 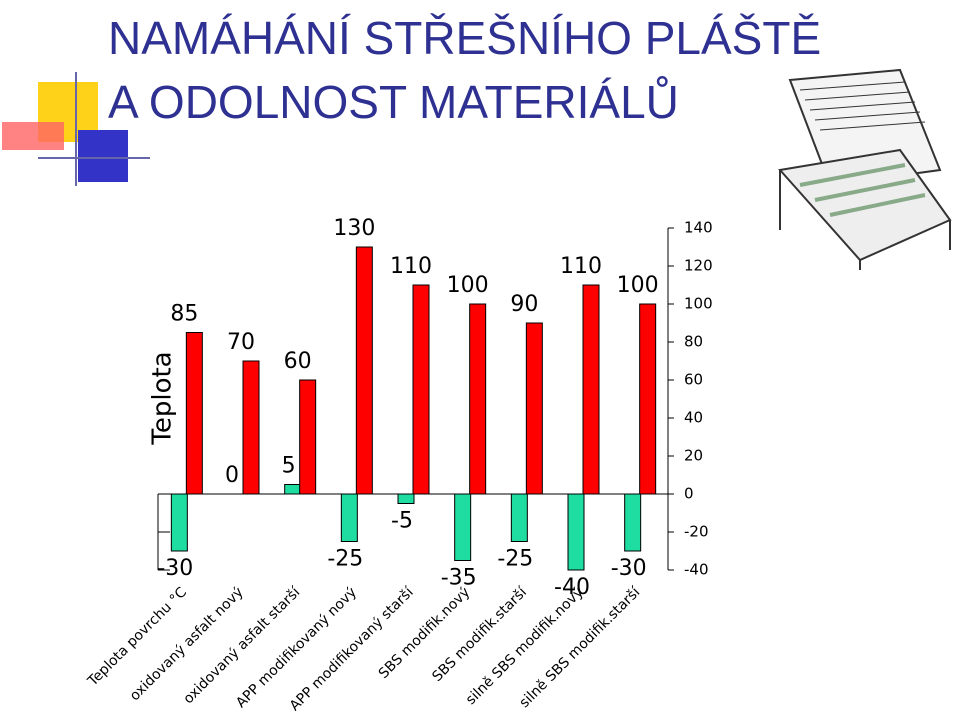 What do you see at coordinates (241, 342) in the screenshot?
I see `value-label: 70` at bounding box center [241, 342].